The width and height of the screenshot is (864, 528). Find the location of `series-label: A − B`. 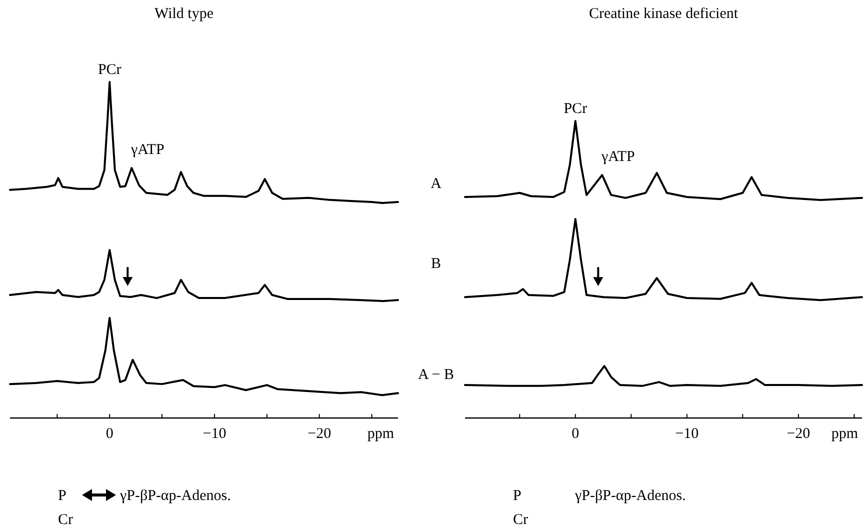

series-label: A − B is located at coordinates (436, 375).